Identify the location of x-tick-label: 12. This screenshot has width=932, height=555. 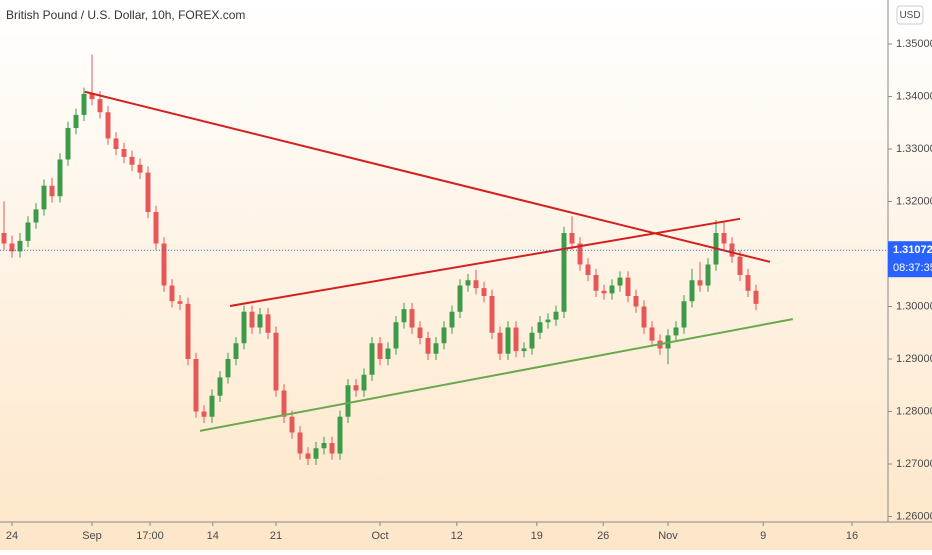
(457, 536).